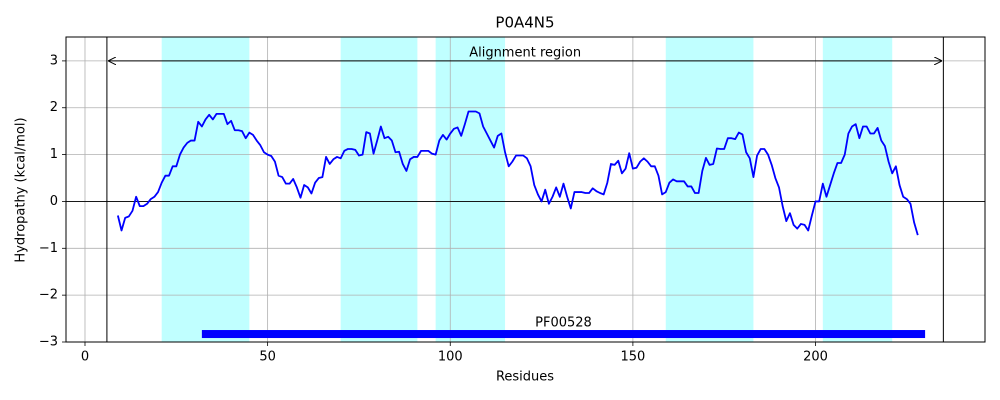 This screenshot has height=400, width=1000. I want to click on y-tick-label: −3, so click(48, 342).